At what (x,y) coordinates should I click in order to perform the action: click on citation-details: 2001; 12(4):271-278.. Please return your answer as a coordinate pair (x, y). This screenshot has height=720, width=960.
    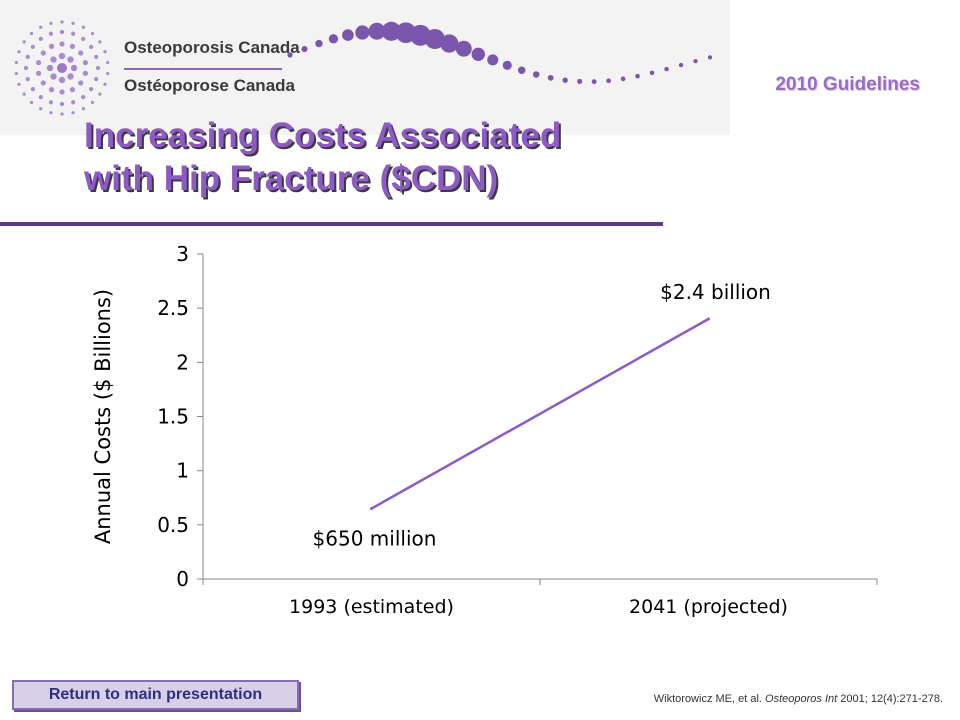
    Looking at the image, I should click on (890, 699).